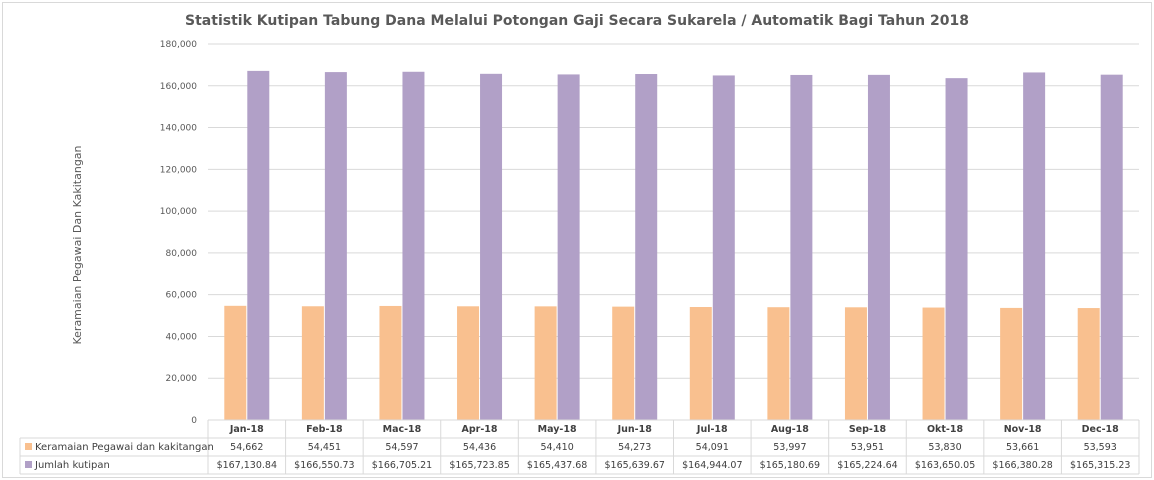 The width and height of the screenshot is (1154, 480). What do you see at coordinates (402, 429) in the screenshot?
I see `x-tick-label: Mac-18` at bounding box center [402, 429].